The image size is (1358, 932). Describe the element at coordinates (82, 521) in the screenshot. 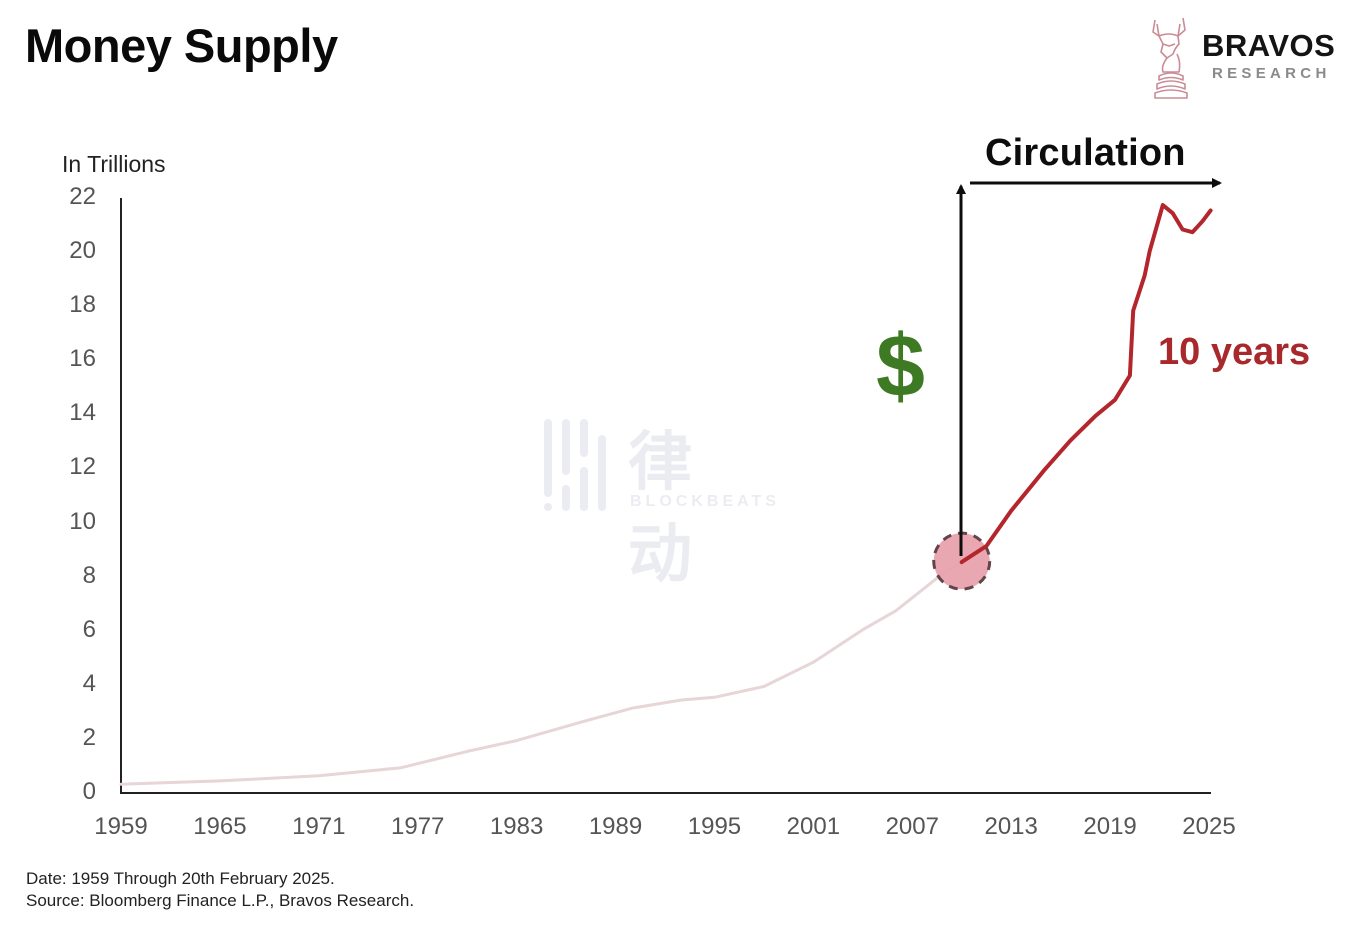

I see `y-tick-label: 10` at that location.